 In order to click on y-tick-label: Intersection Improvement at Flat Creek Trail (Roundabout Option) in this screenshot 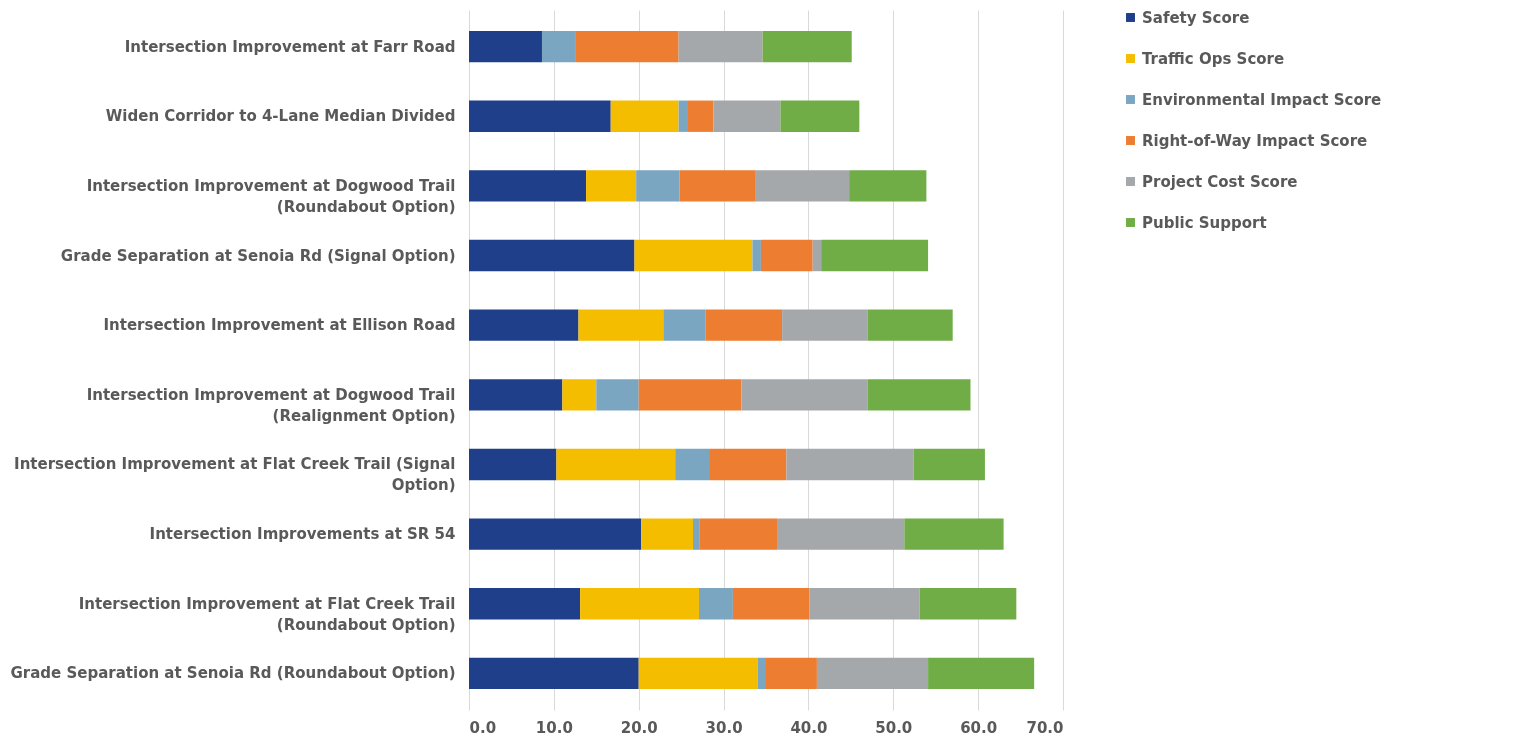, I will do `click(267, 614)`.